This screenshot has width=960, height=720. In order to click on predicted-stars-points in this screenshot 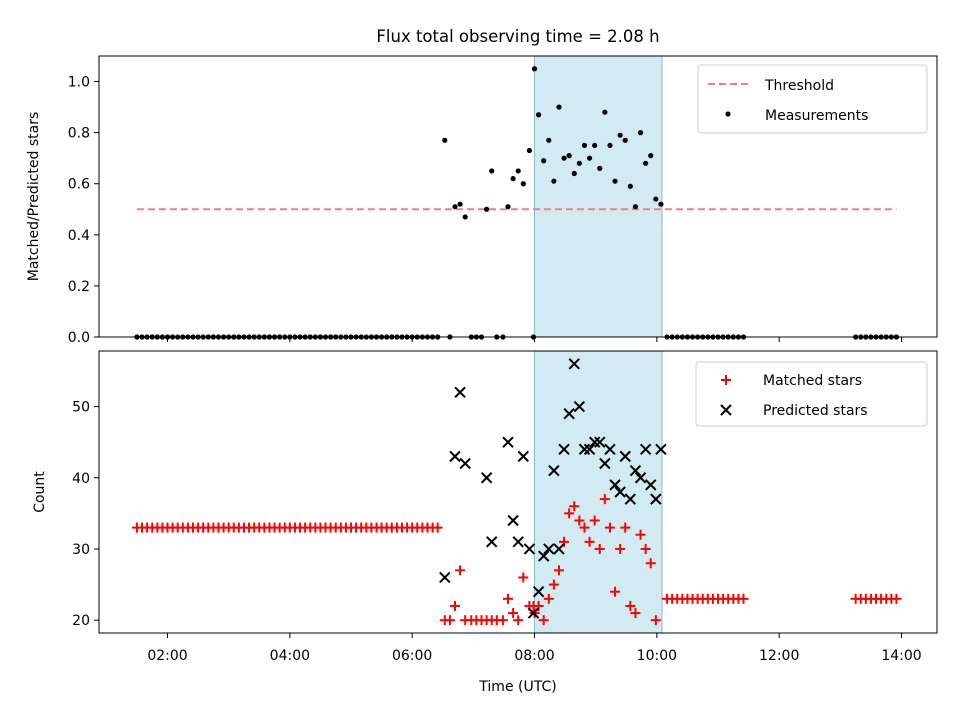, I will do `click(553, 488)`.